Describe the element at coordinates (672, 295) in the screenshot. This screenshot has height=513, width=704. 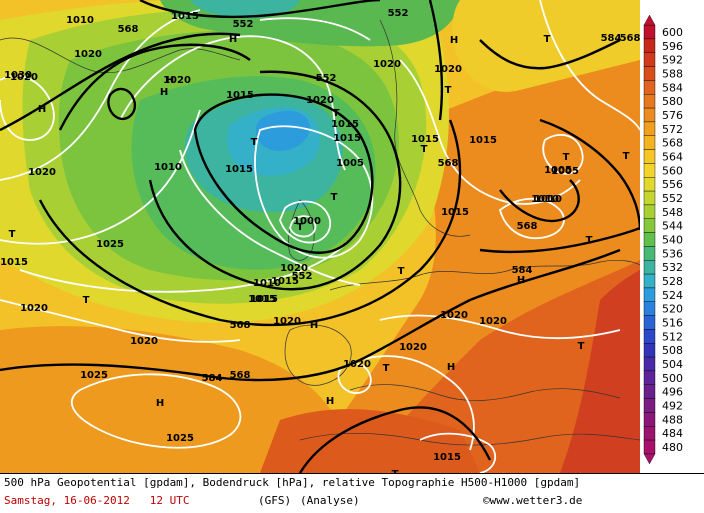
I see `color-scale-label: 524` at that location.